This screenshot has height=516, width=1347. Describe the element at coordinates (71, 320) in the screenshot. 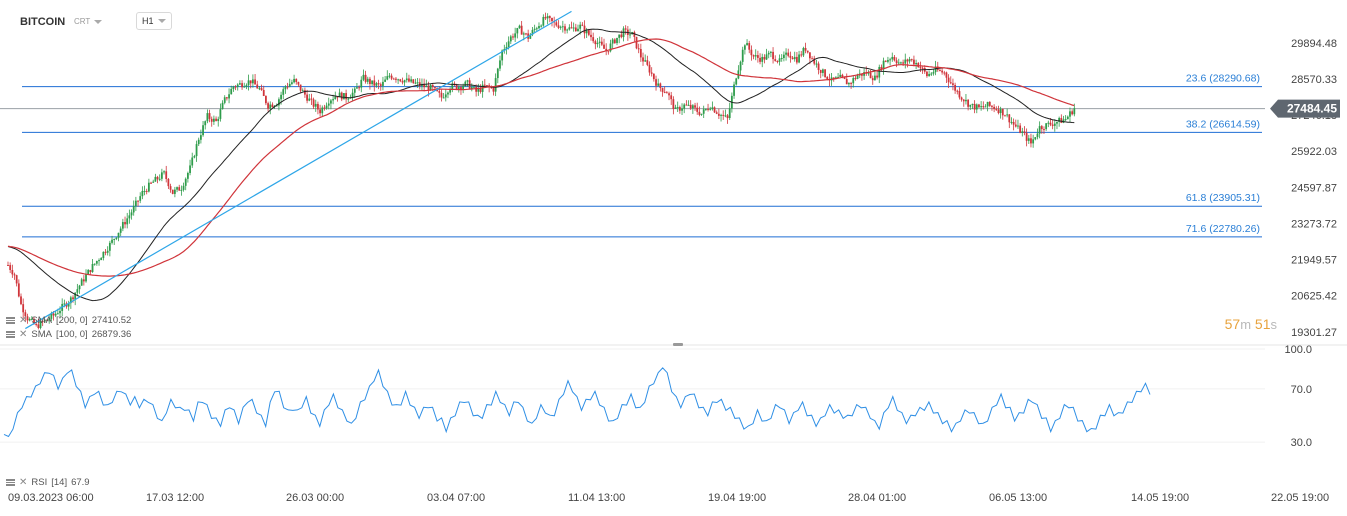

I see `sma200-params: [200, 0]` at that location.